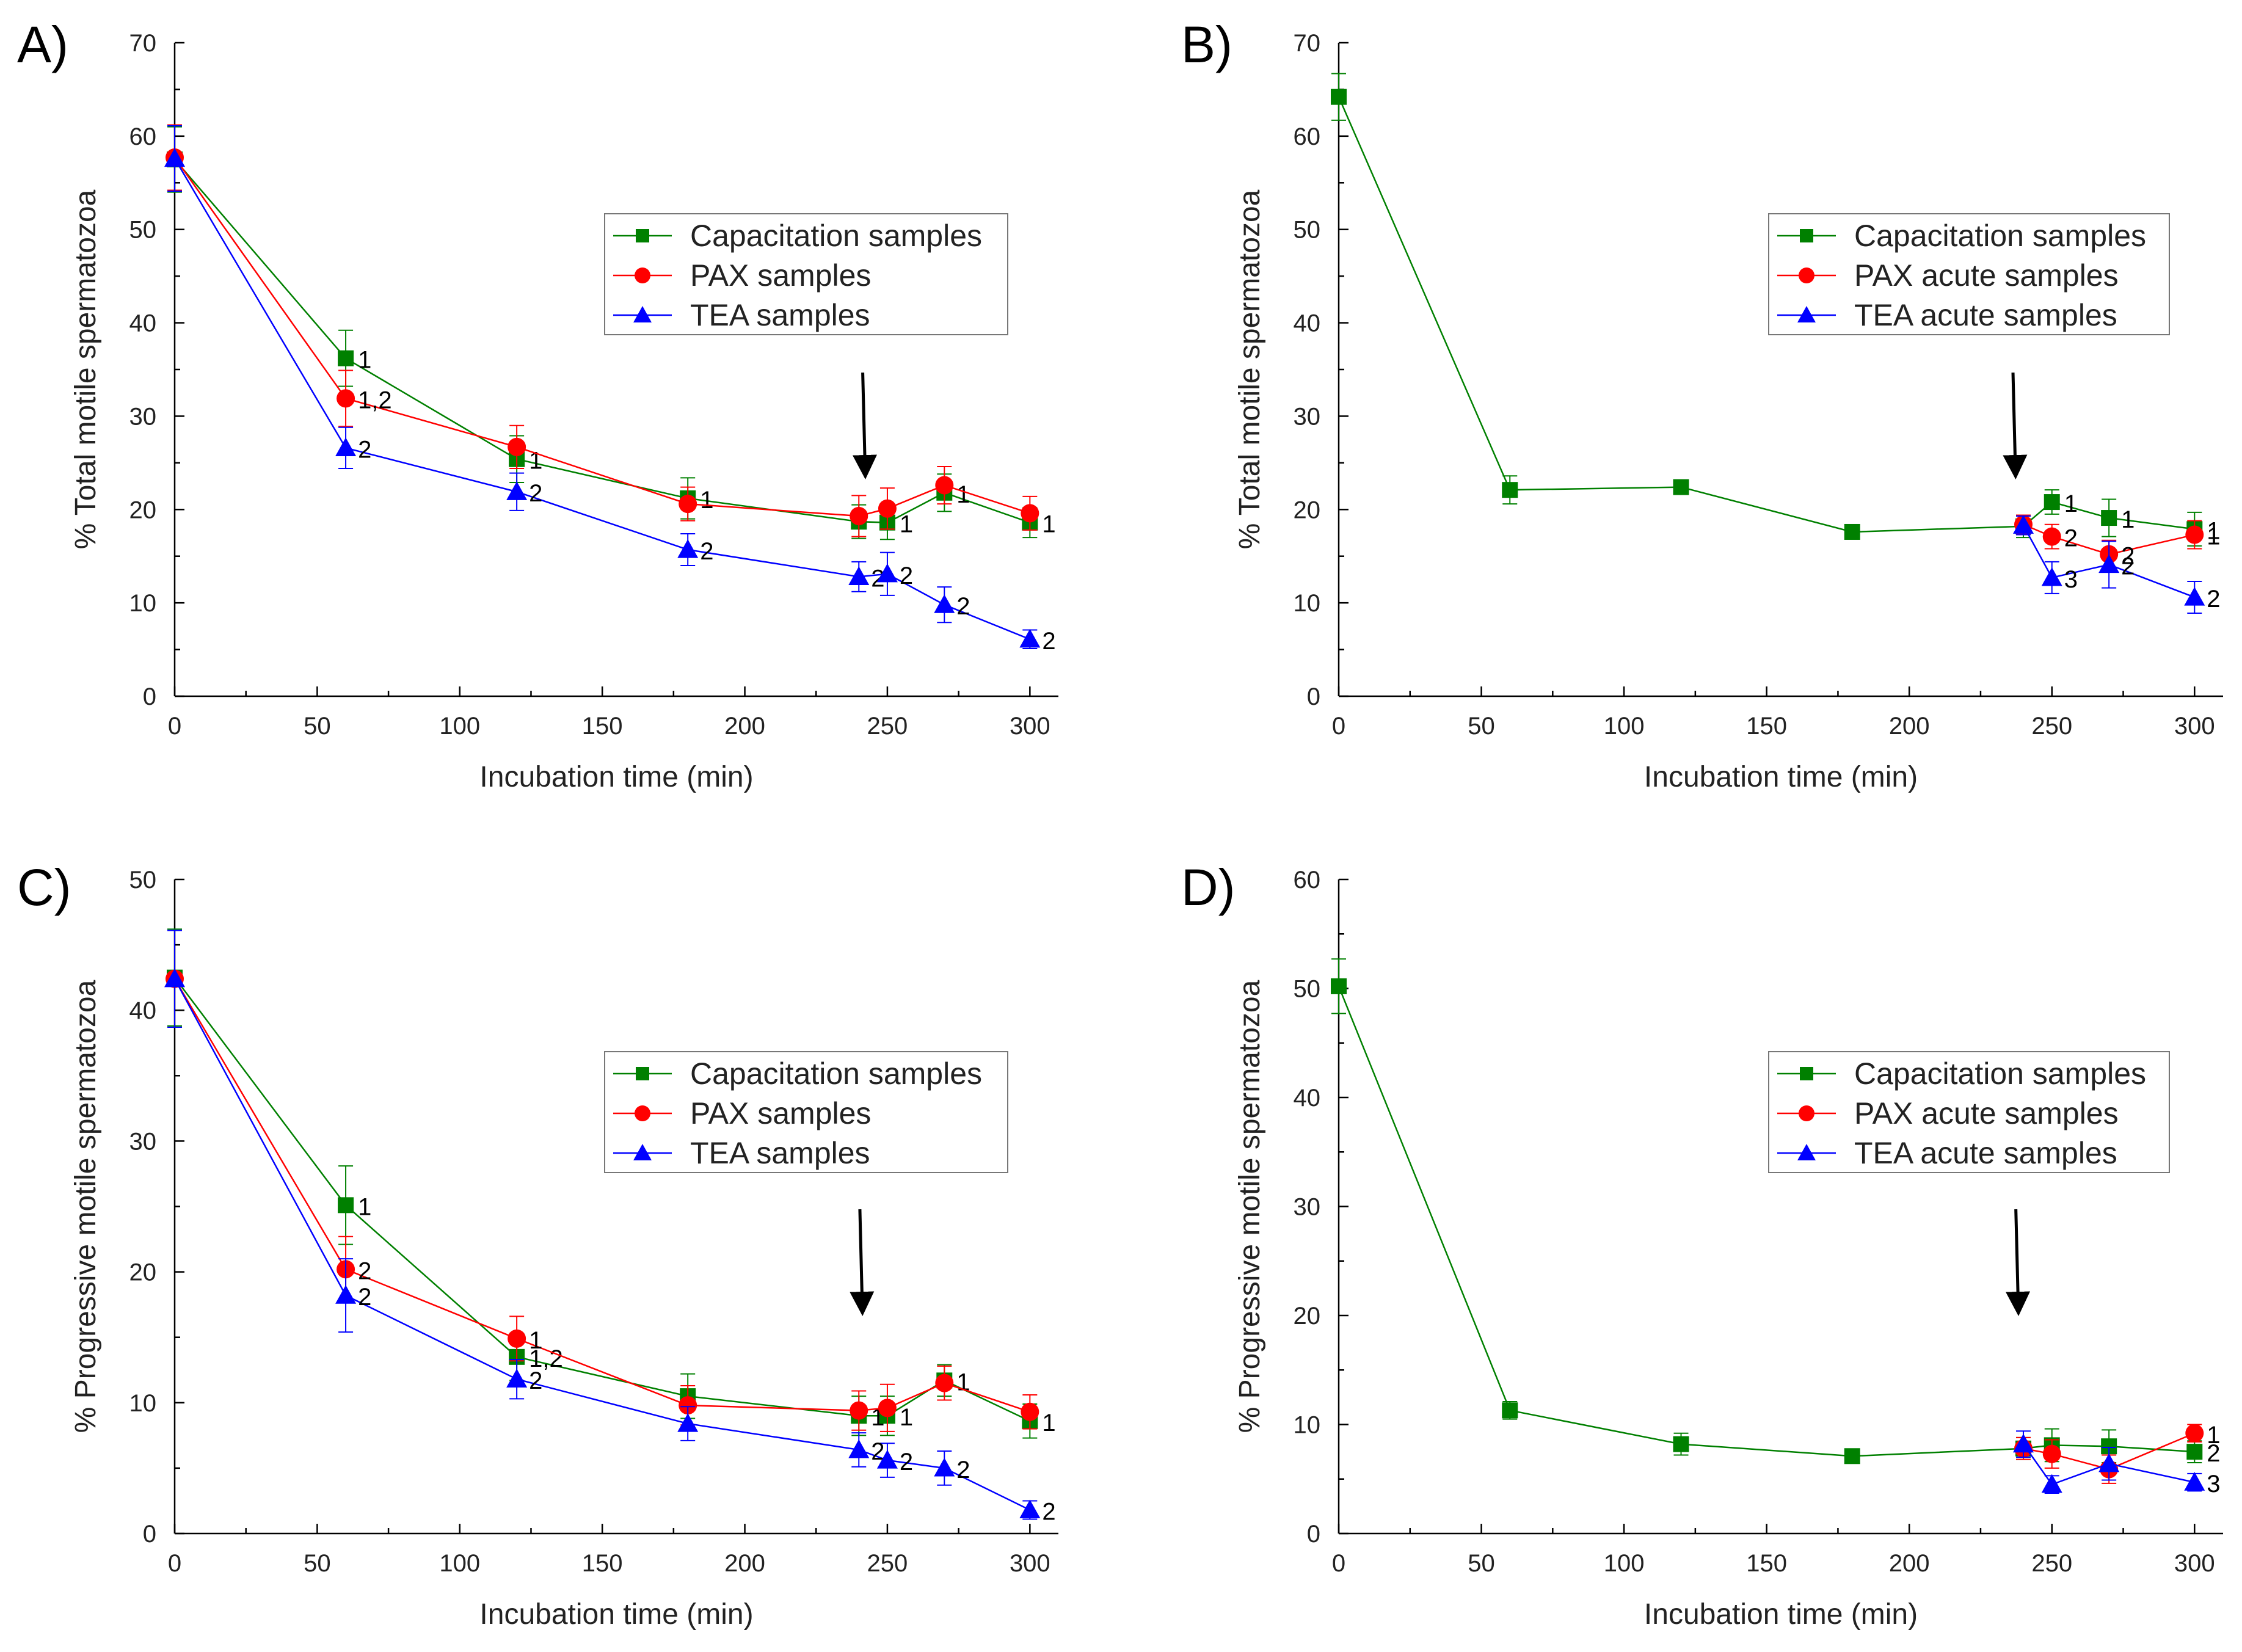 The width and height of the screenshot is (2242, 1652). I want to click on x-tick-label: 300, so click(2194, 1563).